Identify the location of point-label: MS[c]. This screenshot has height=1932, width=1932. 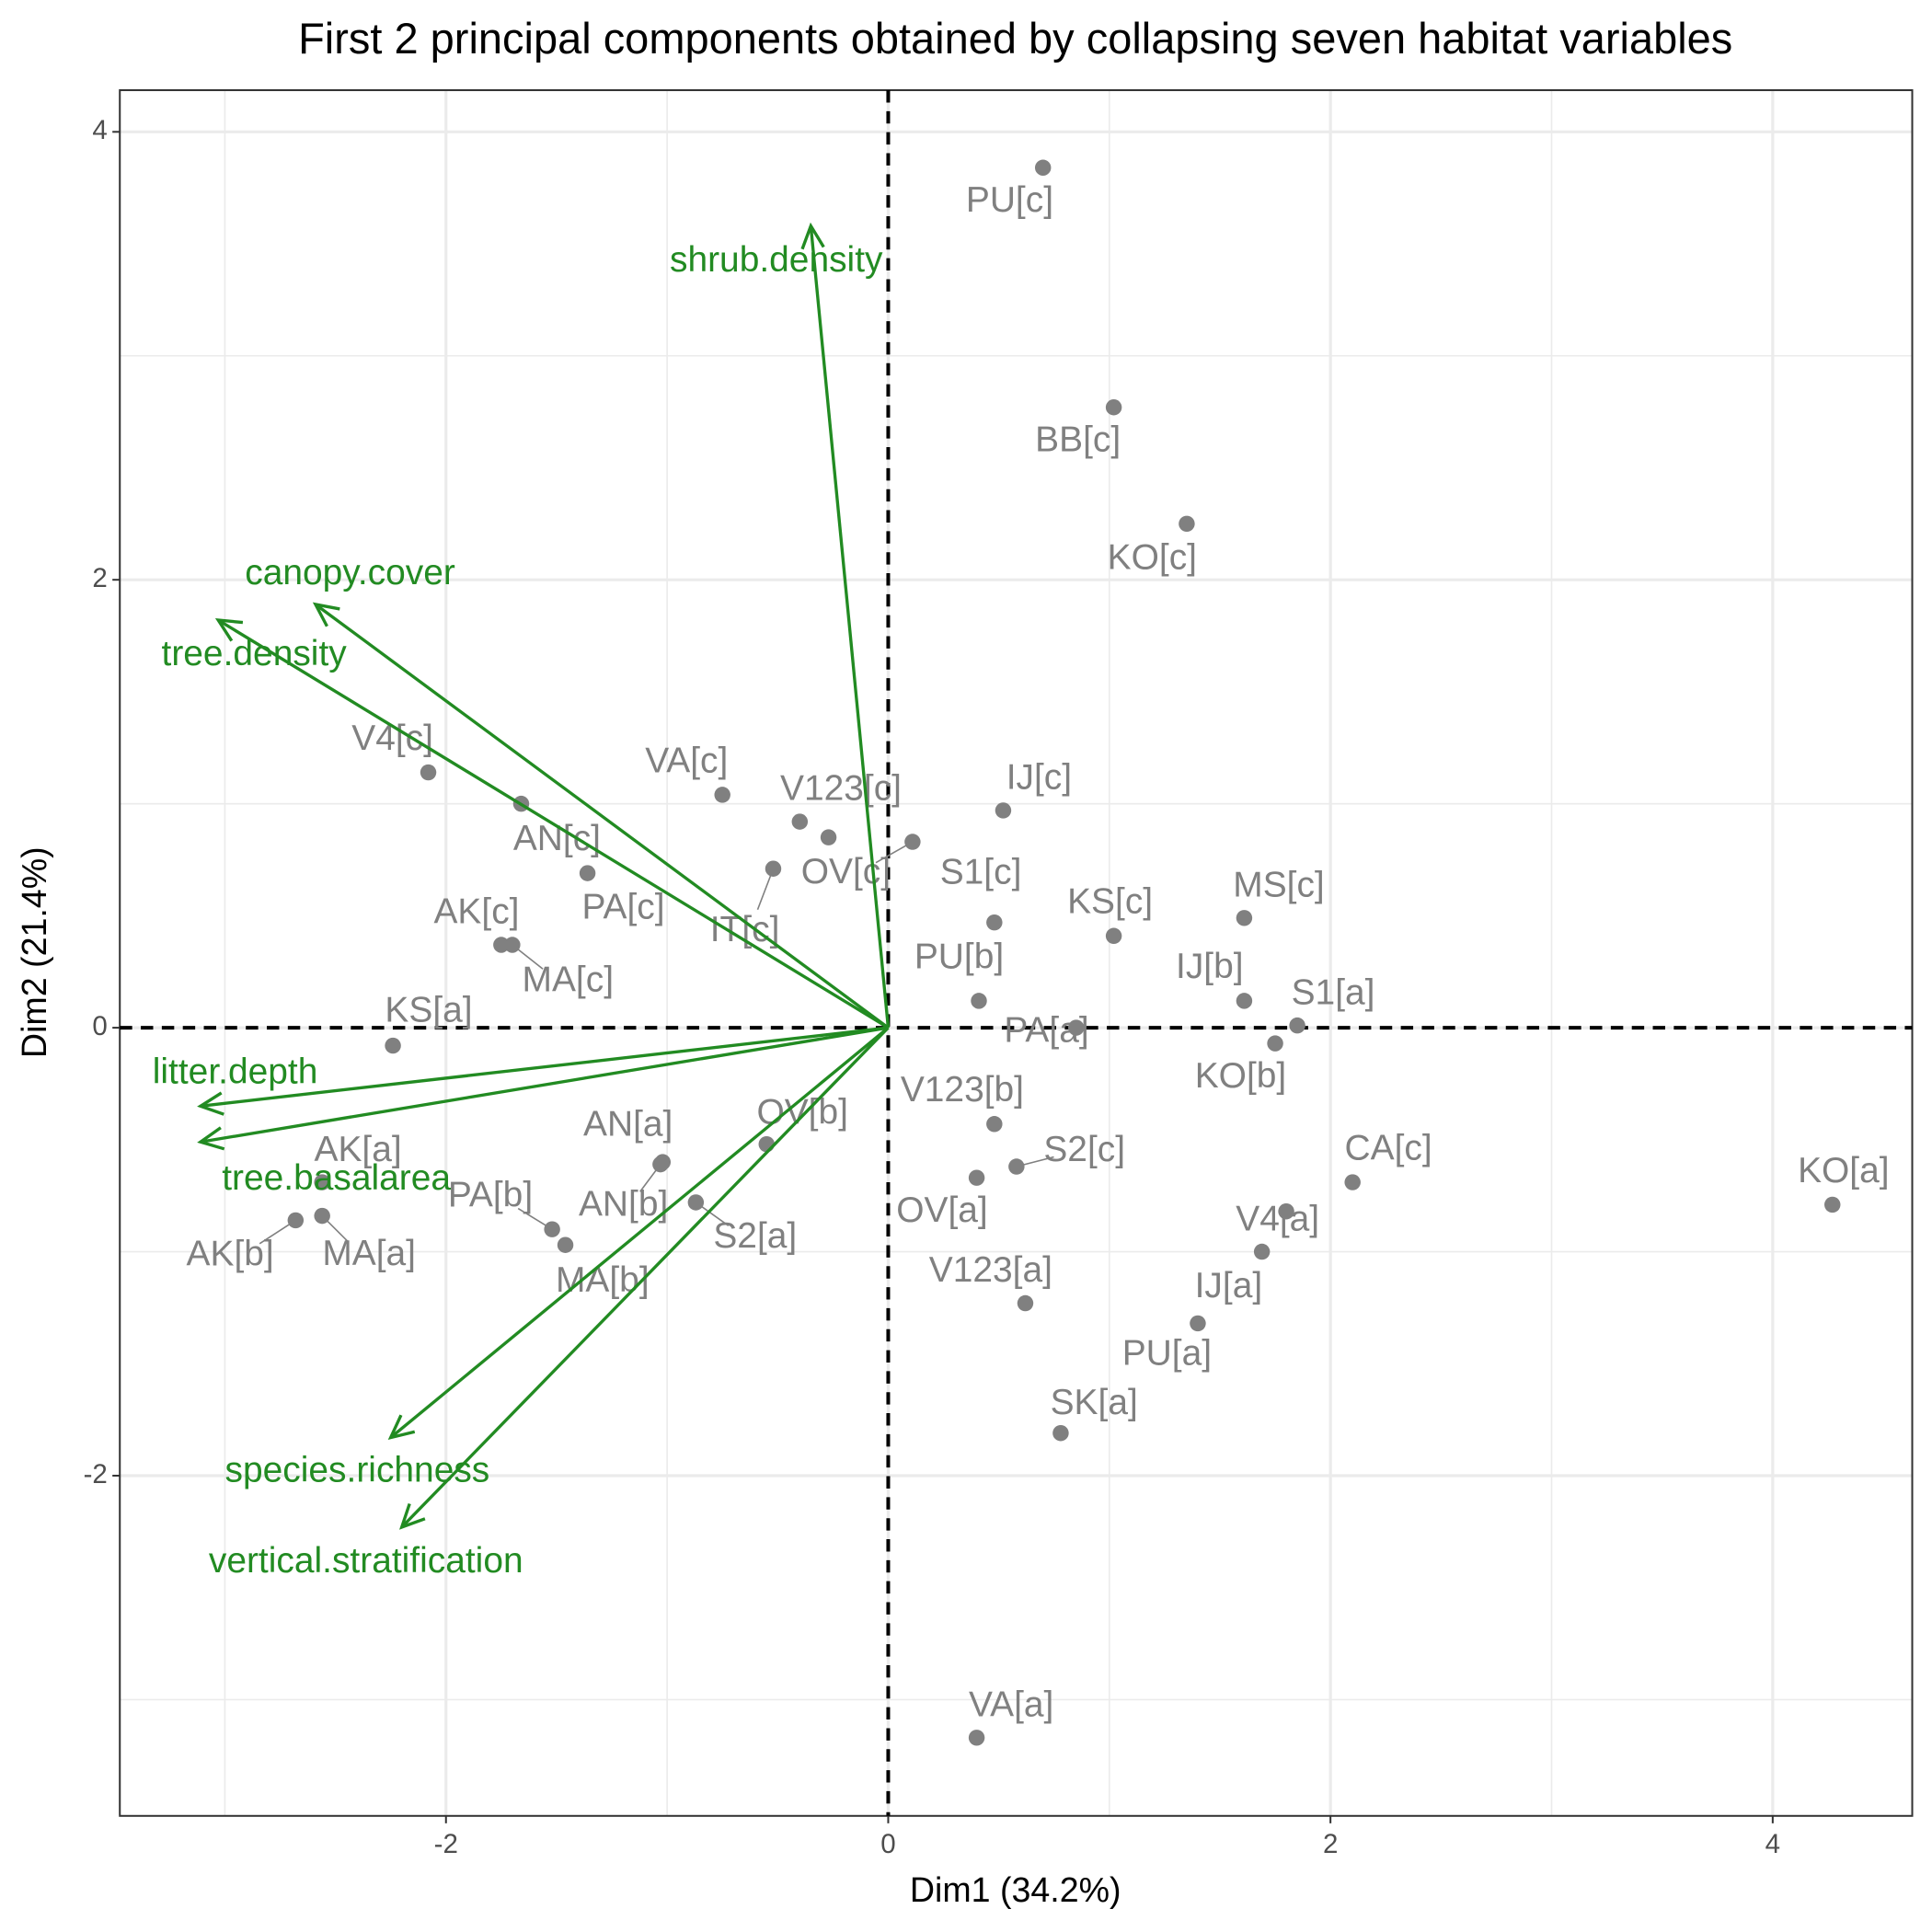
(1278, 885).